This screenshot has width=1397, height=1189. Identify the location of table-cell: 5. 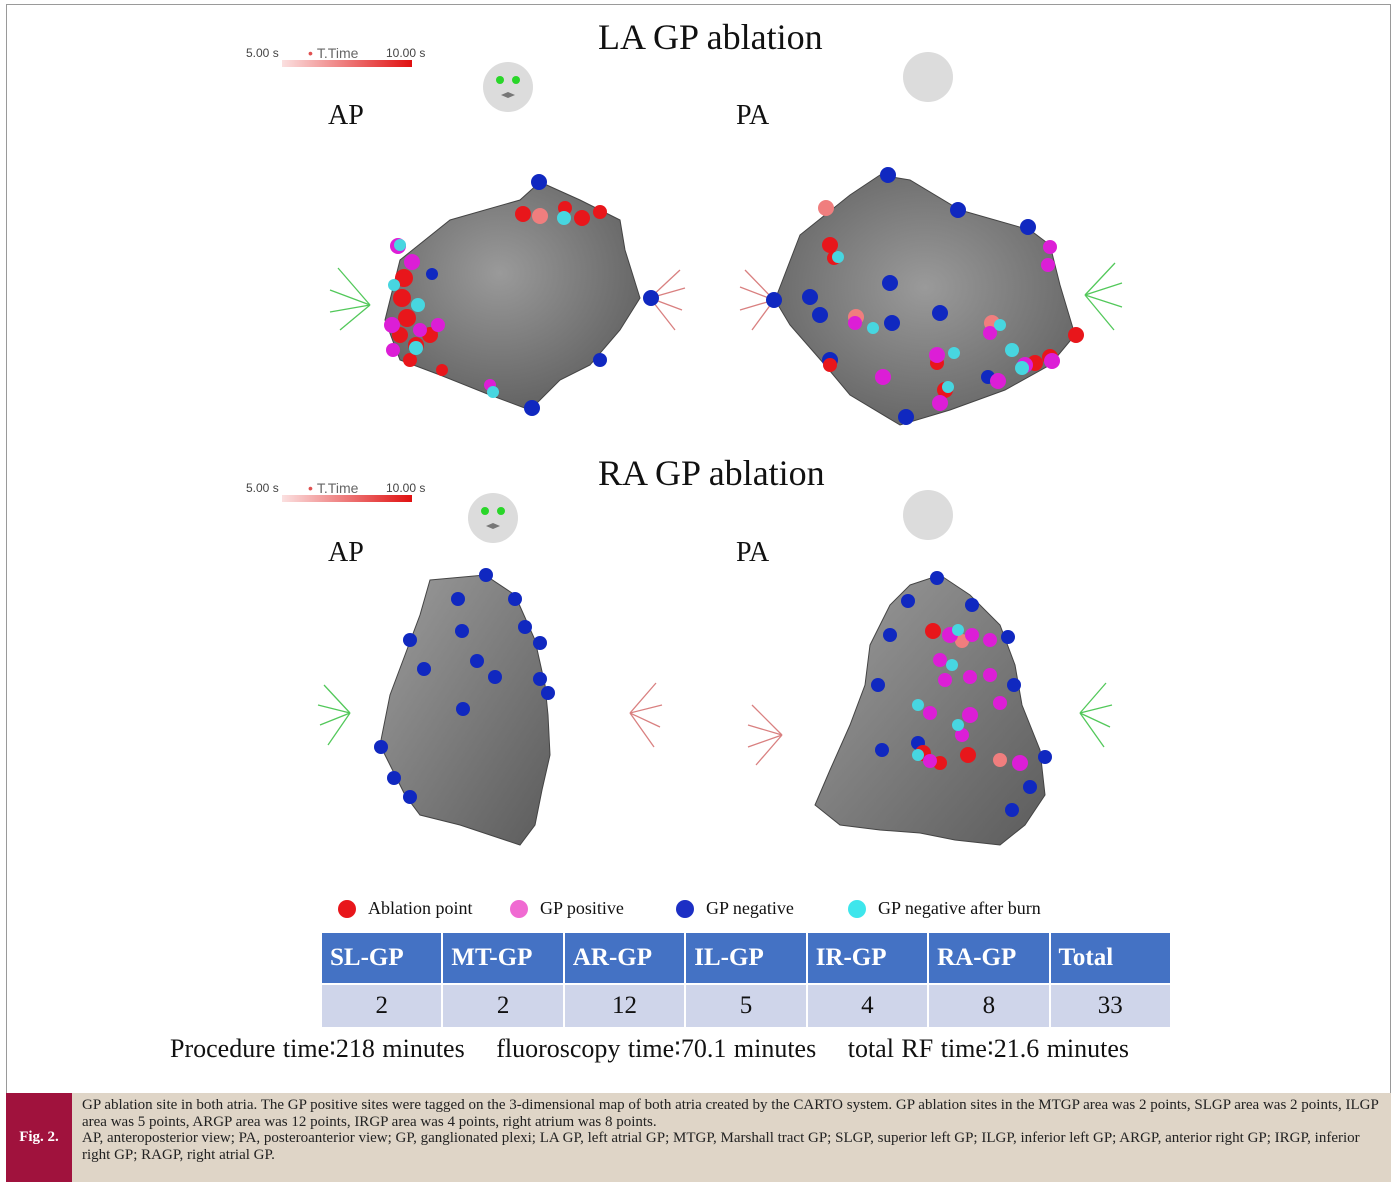
(746, 1006).